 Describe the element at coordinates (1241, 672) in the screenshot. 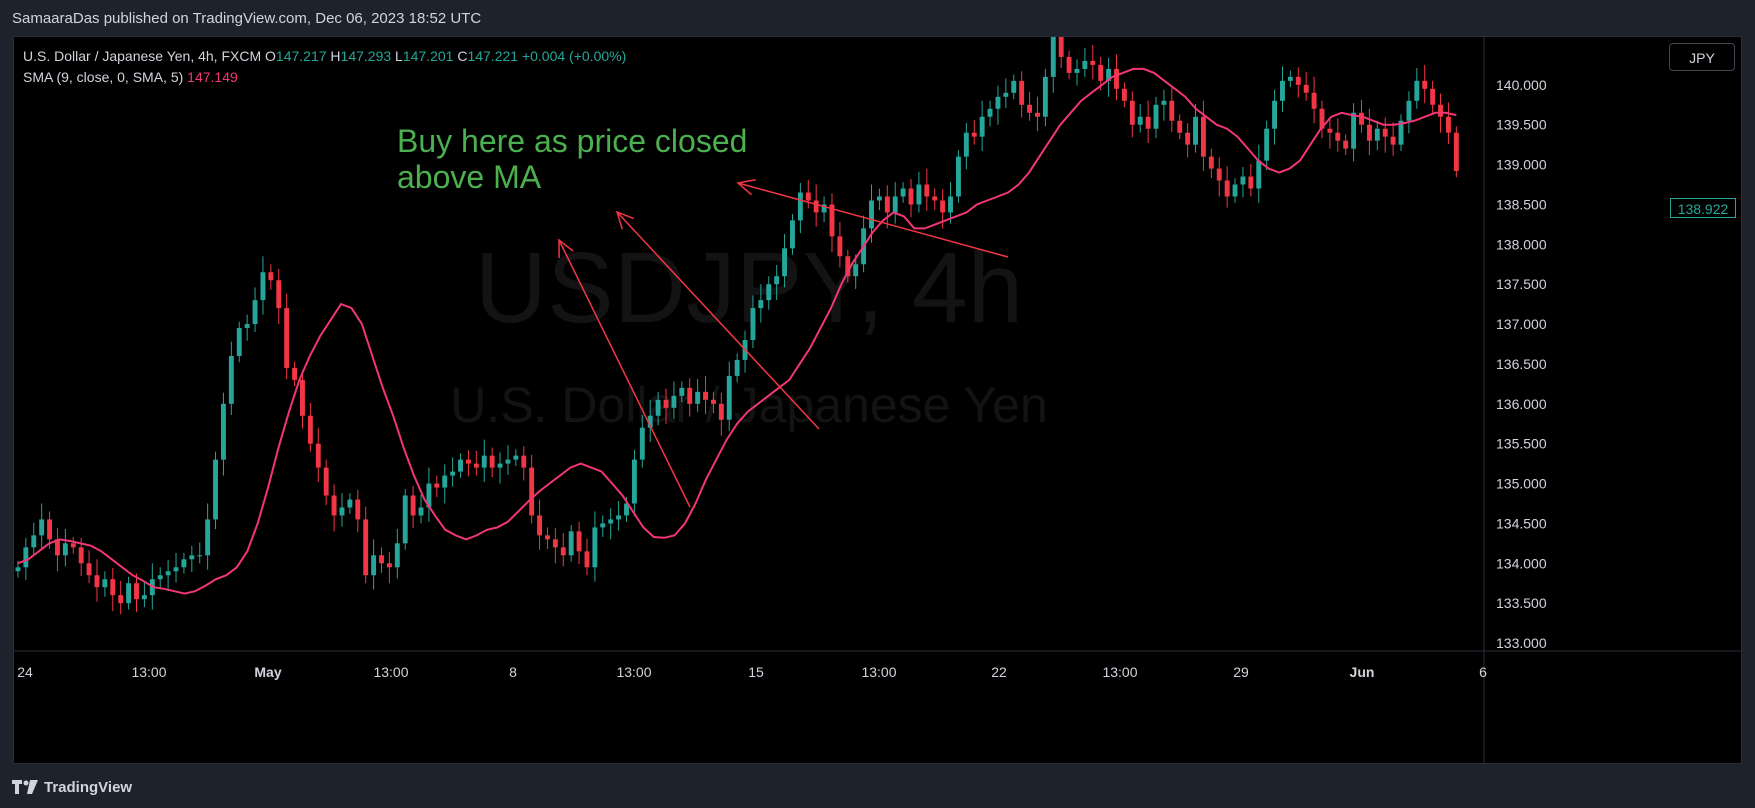

I see `x-tick-label: 29` at that location.